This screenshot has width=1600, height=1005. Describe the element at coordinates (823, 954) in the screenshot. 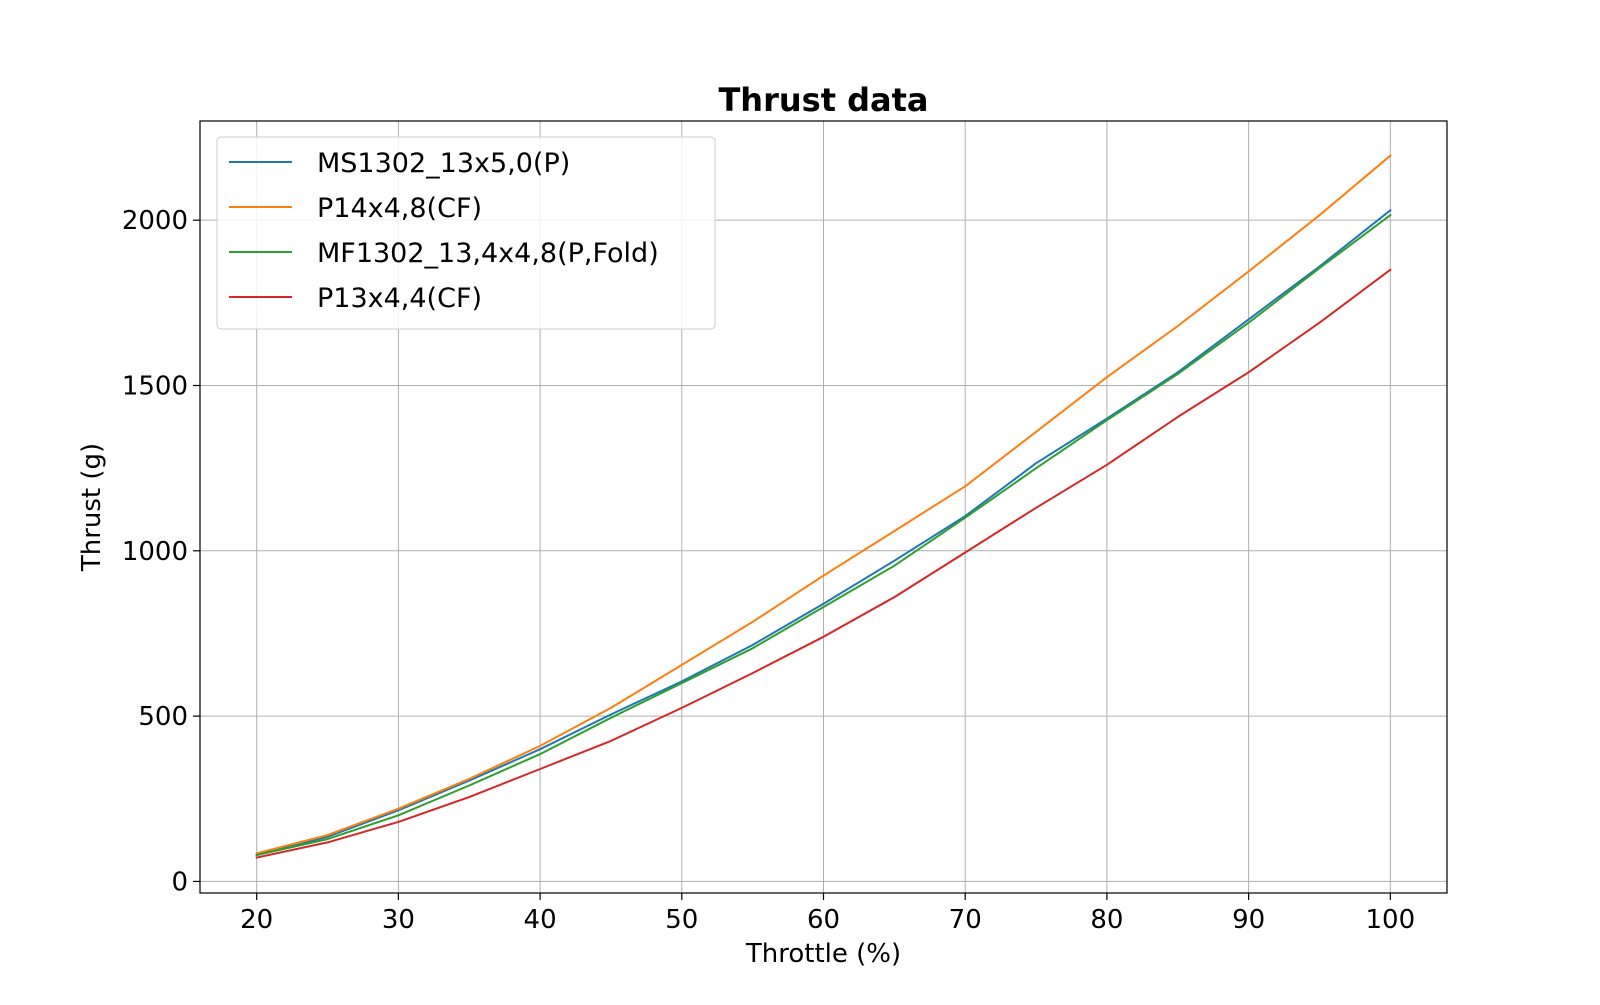

I see `x-axis-label: Throttle (%)` at that location.